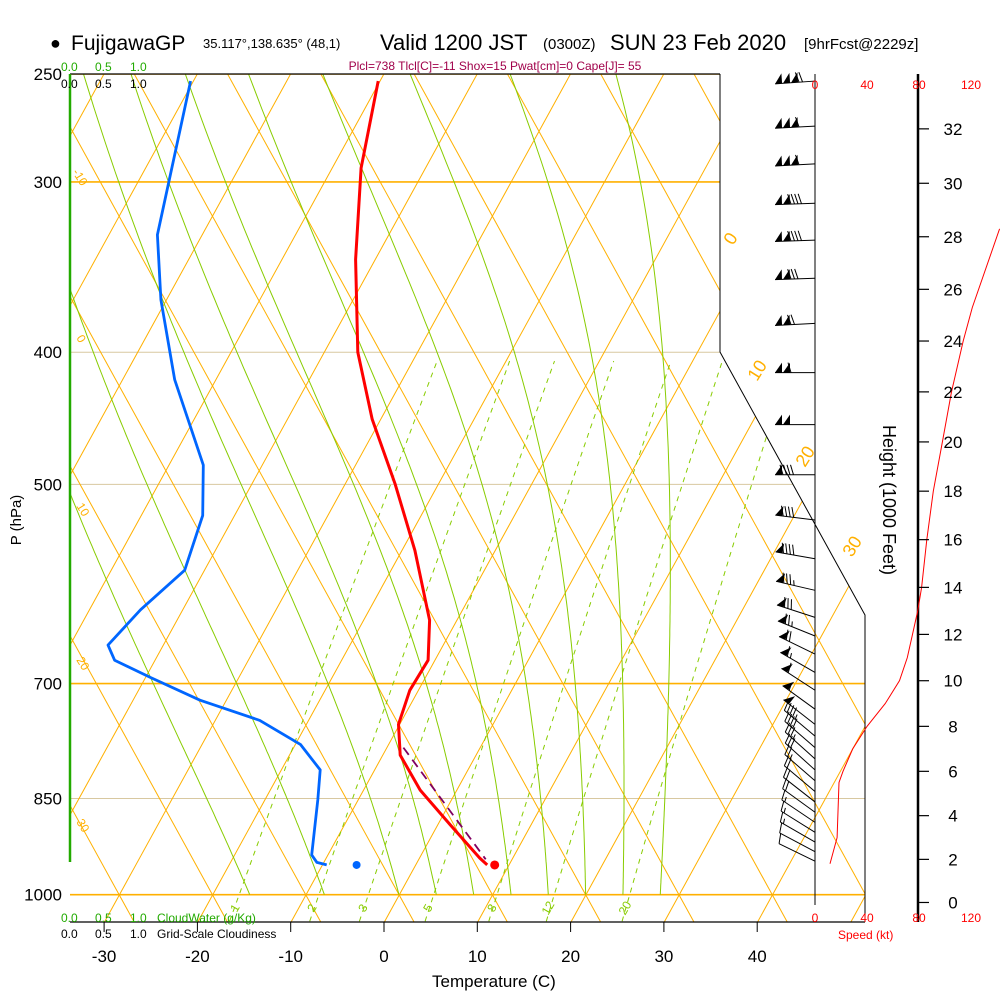  Describe the element at coordinates (952, 771) in the screenshot. I see `height-tick-label: 6` at that location.